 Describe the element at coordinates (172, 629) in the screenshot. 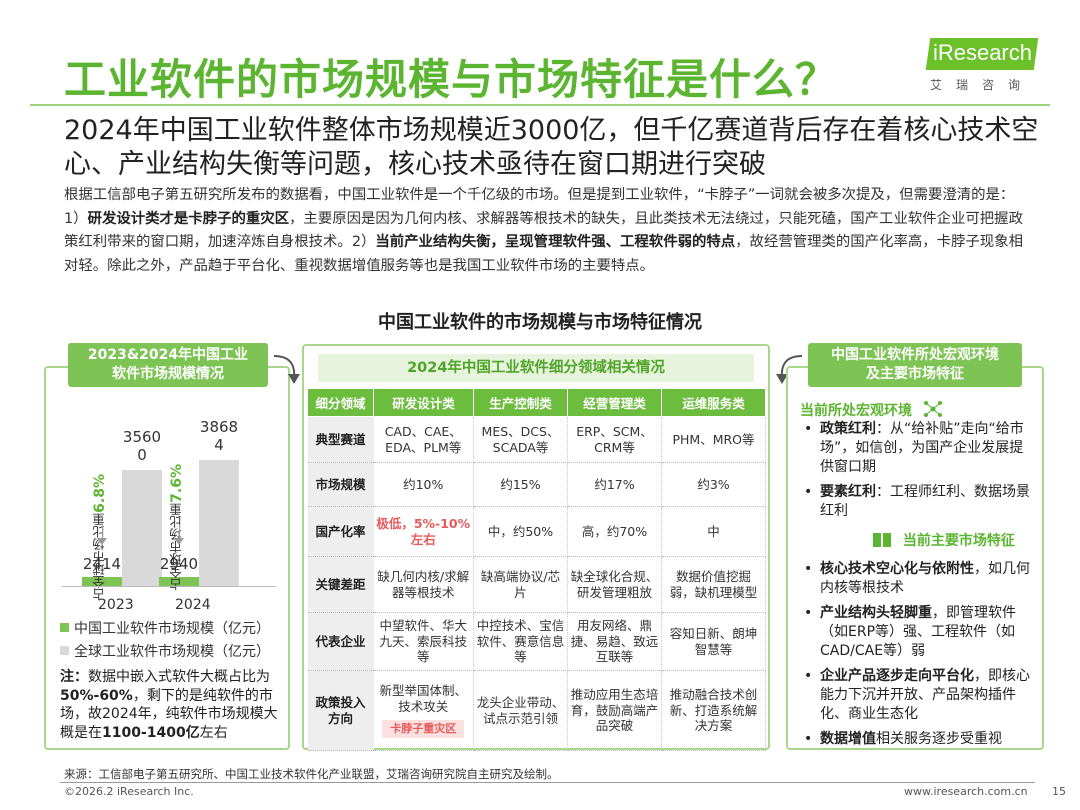

I see `legend-label-china: 中国工业软件市场规模（亿元）` at that location.